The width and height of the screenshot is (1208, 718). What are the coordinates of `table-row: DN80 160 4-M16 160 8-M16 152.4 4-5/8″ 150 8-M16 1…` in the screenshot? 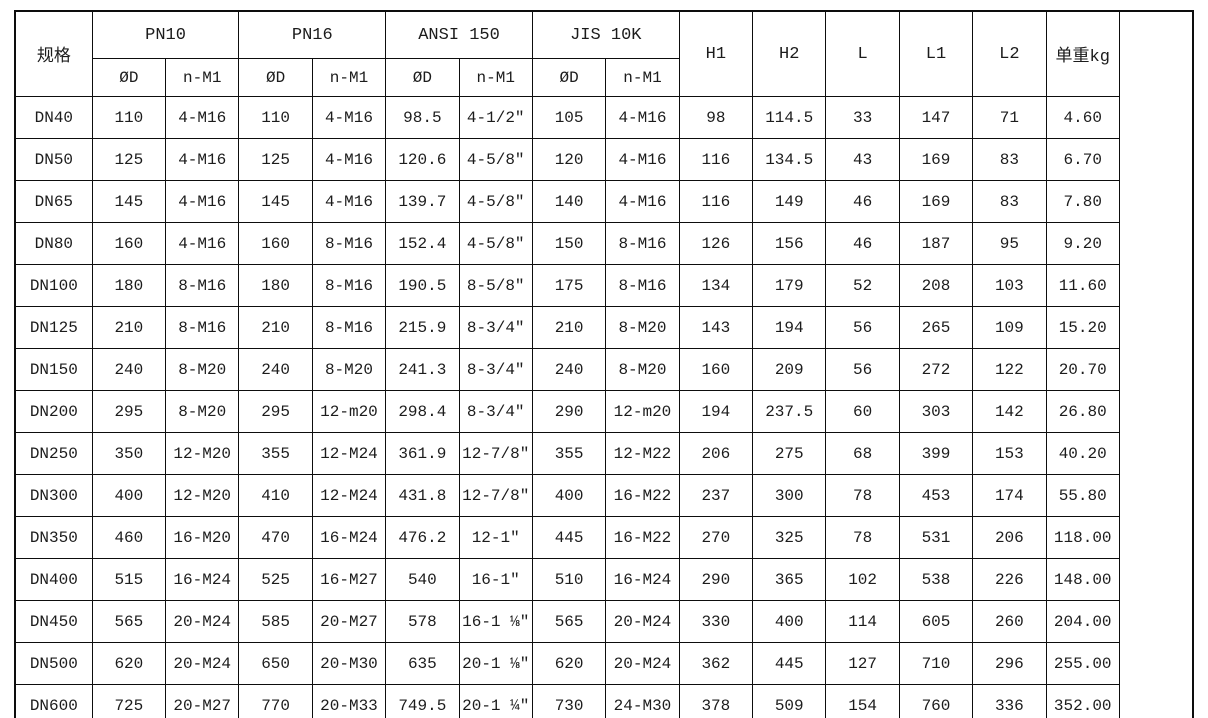 It's located at (603, 243).